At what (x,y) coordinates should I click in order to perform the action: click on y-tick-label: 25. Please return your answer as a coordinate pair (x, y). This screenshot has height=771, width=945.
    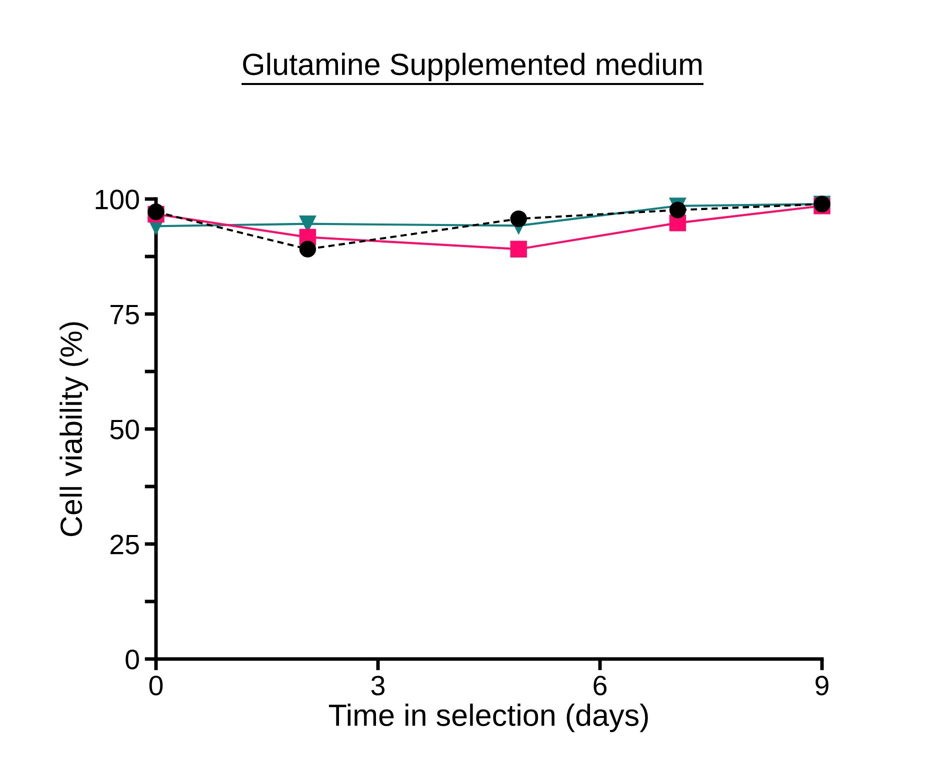
    Looking at the image, I should click on (124, 544).